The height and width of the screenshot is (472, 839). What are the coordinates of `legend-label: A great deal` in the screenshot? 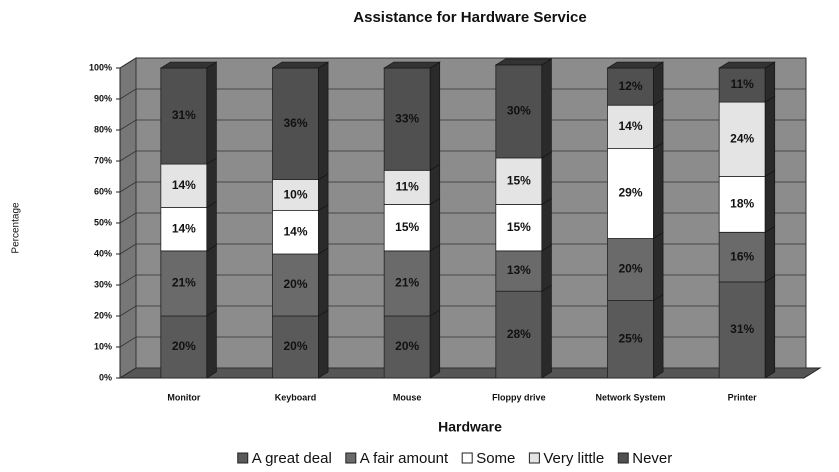 It's located at (292, 458).